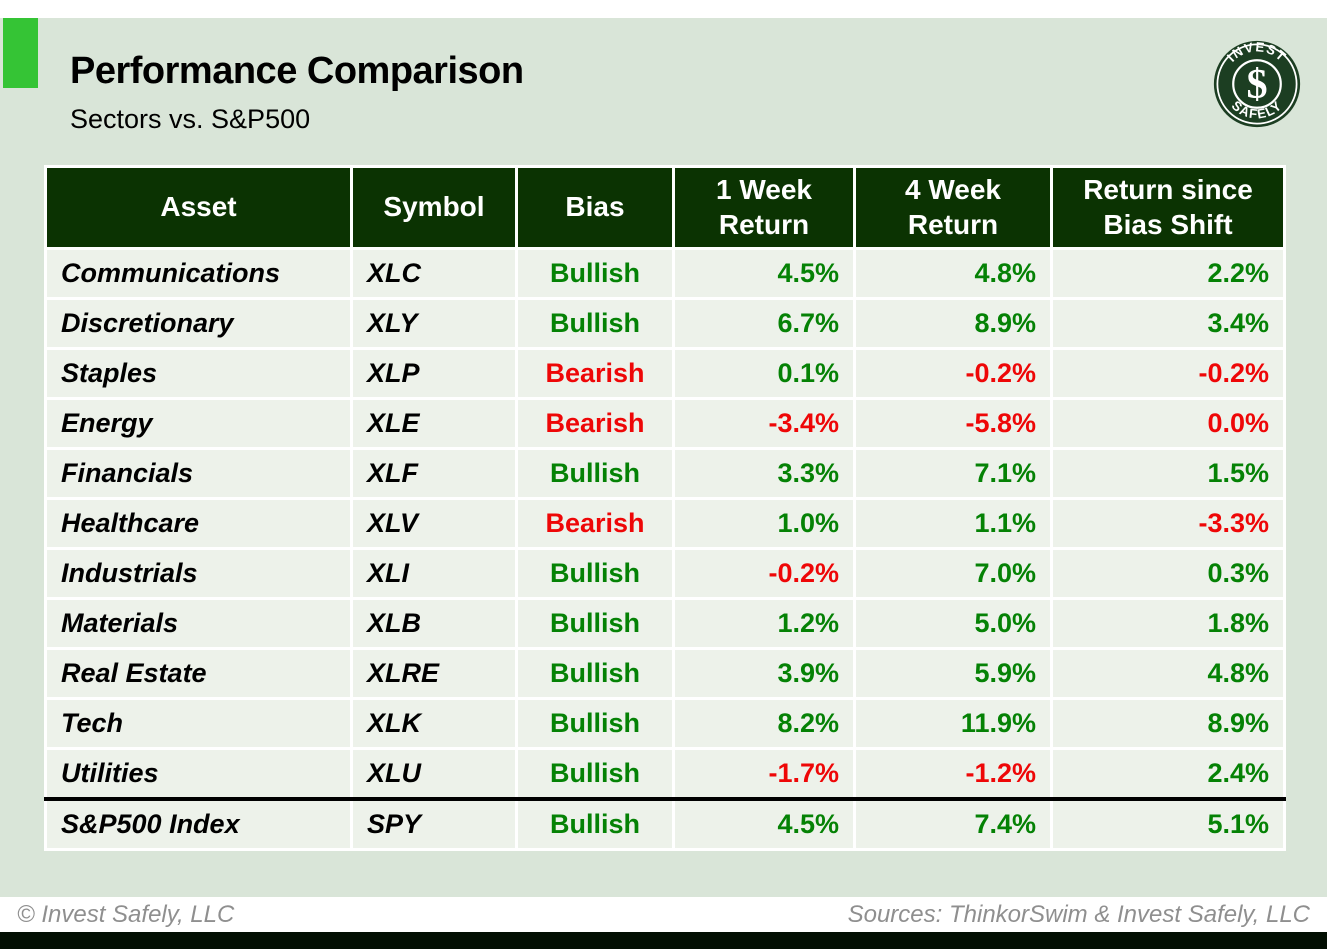  I want to click on logo-monogram: $, so click(1256, 84).